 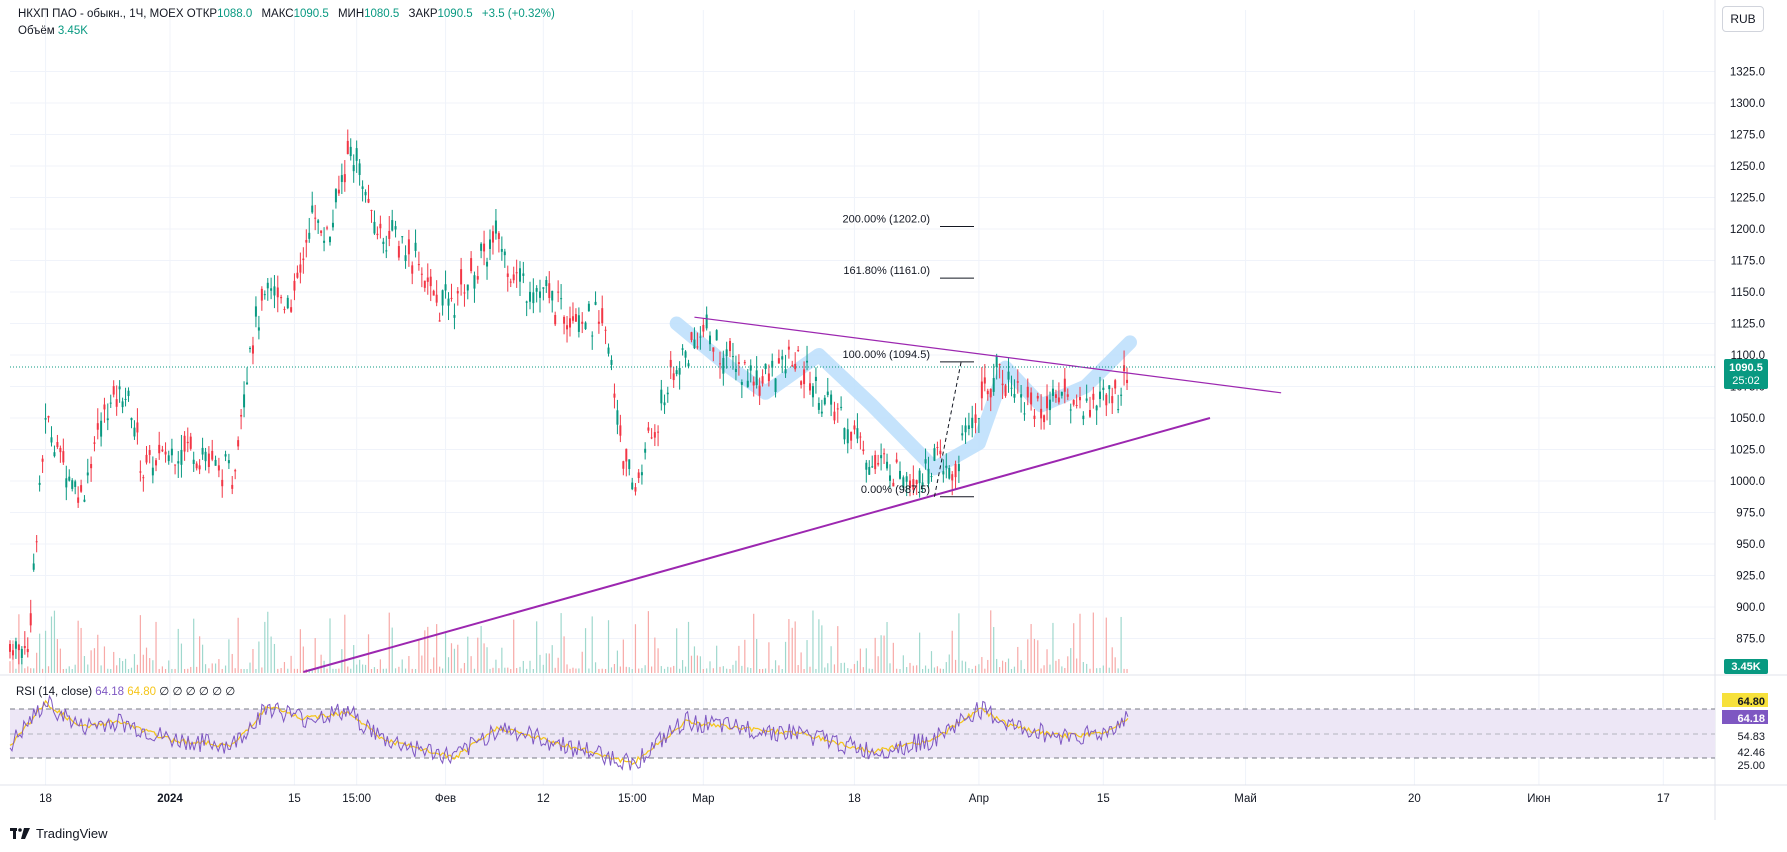 I want to click on price-tick-label: 875.0, so click(x=1750, y=640).